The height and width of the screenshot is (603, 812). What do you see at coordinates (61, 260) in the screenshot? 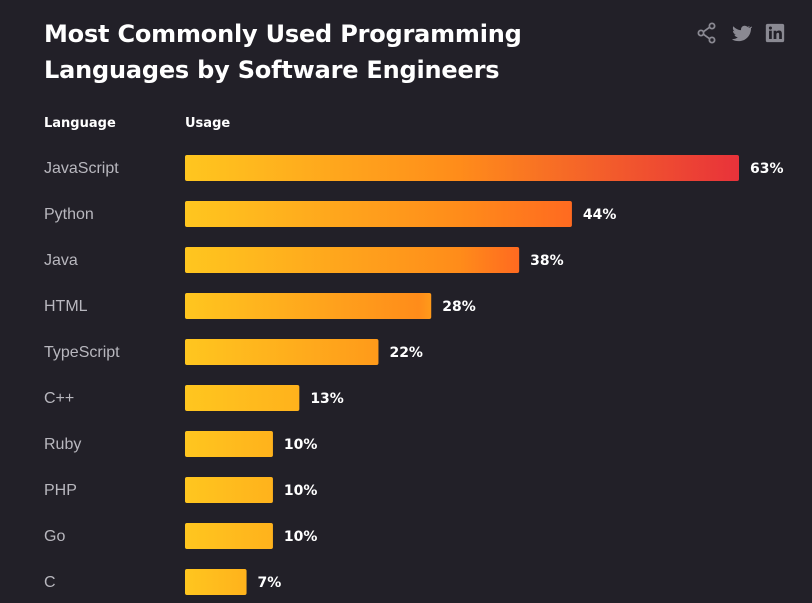
I see `category-label: Java` at bounding box center [61, 260].